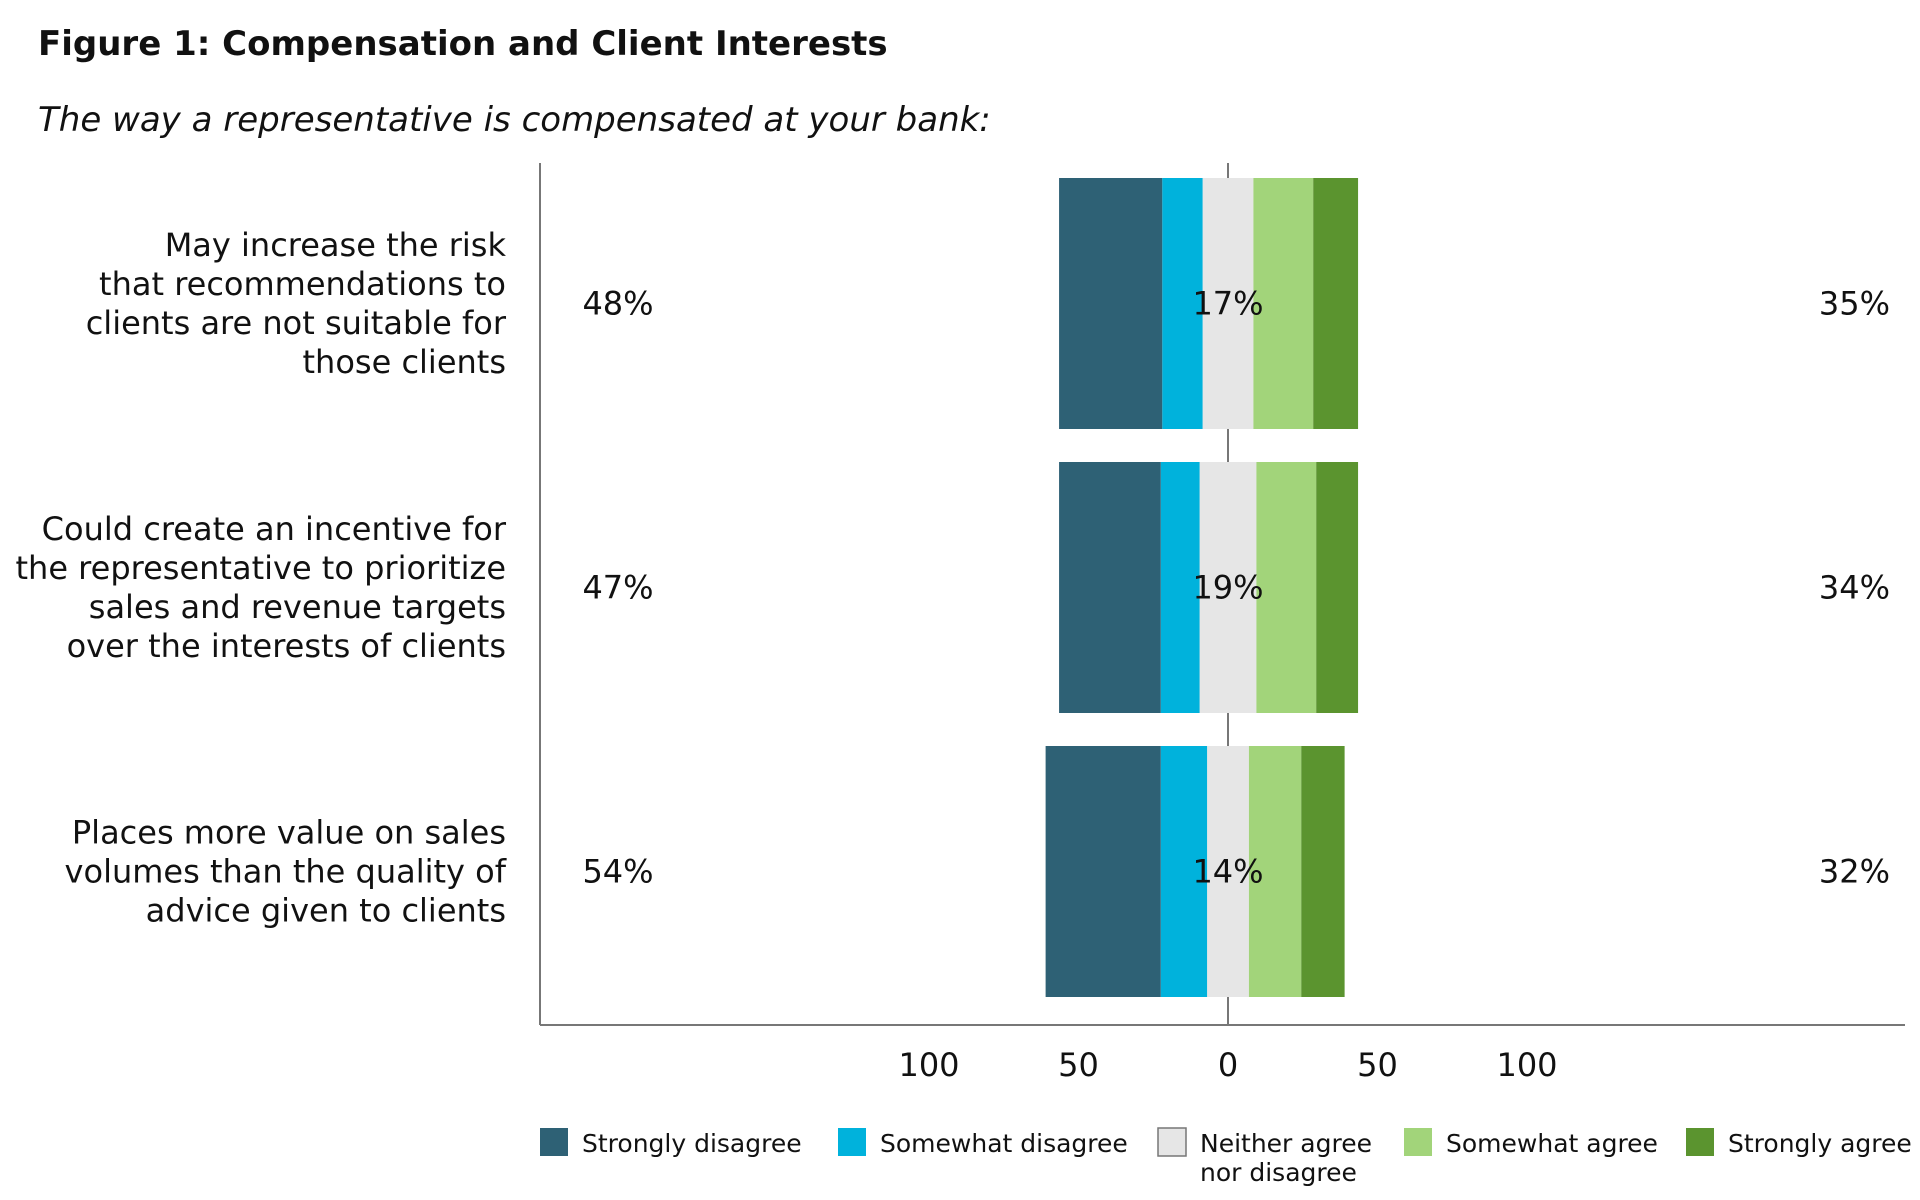 The height and width of the screenshot is (1200, 1920). What do you see at coordinates (260, 568) in the screenshot?
I see `category-label: the representative to prioritize` at bounding box center [260, 568].